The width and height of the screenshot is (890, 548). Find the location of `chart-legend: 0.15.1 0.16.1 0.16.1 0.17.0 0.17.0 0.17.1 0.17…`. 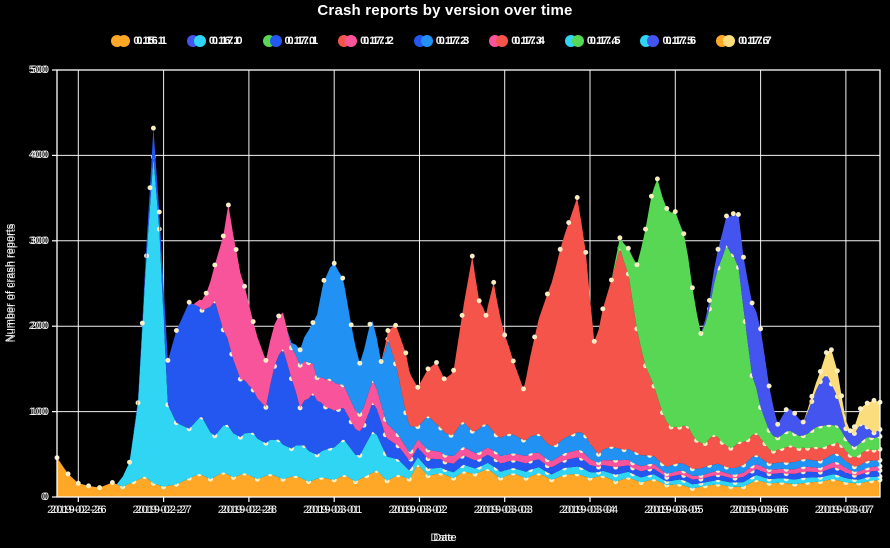

chart-legend: 0.15.1 0.16.1 0.16.1 0.17.0 0.17.0 0.17.1 0.17… is located at coordinates (445, 41).